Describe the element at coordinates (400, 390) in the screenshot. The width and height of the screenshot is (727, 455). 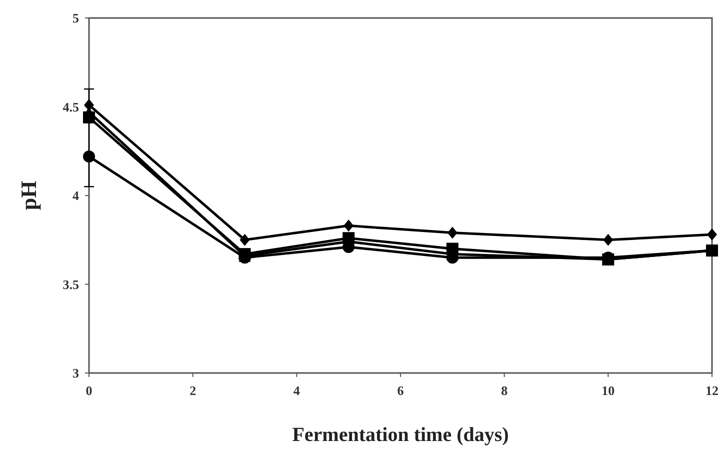
I see `x-tick-label: 6` at that location.